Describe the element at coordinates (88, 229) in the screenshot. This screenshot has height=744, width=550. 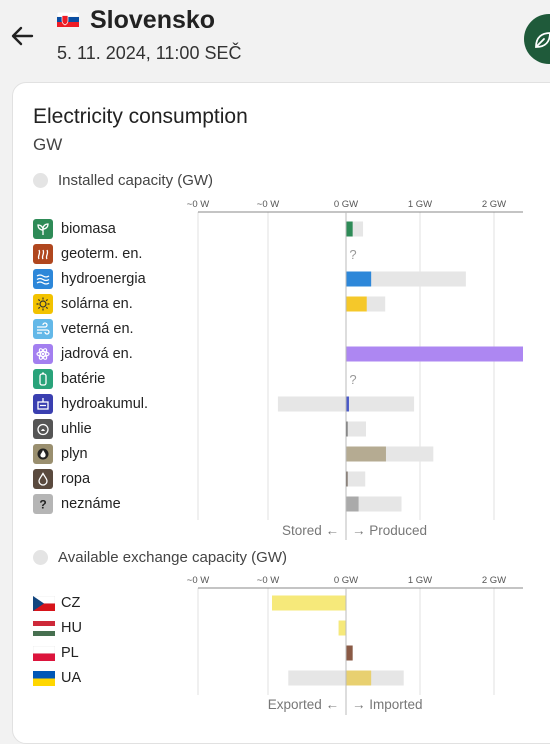
I see `row-label-text: biomasa` at that location.